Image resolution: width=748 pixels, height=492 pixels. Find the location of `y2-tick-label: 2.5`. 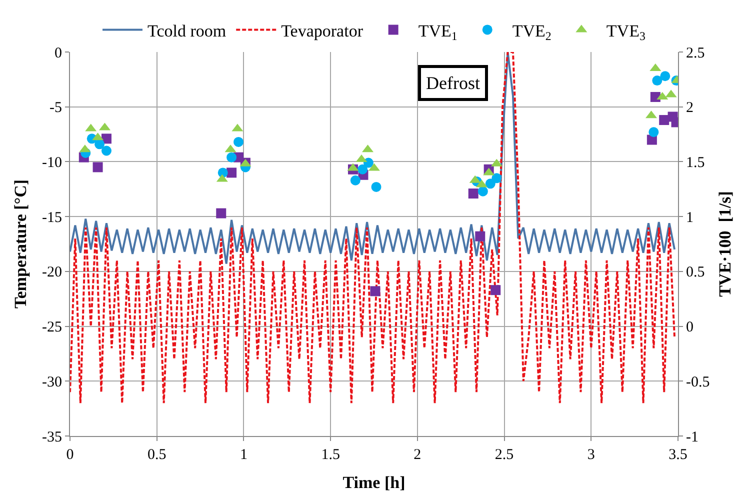

y2-tick-label: 2.5 is located at coordinates (695, 53).